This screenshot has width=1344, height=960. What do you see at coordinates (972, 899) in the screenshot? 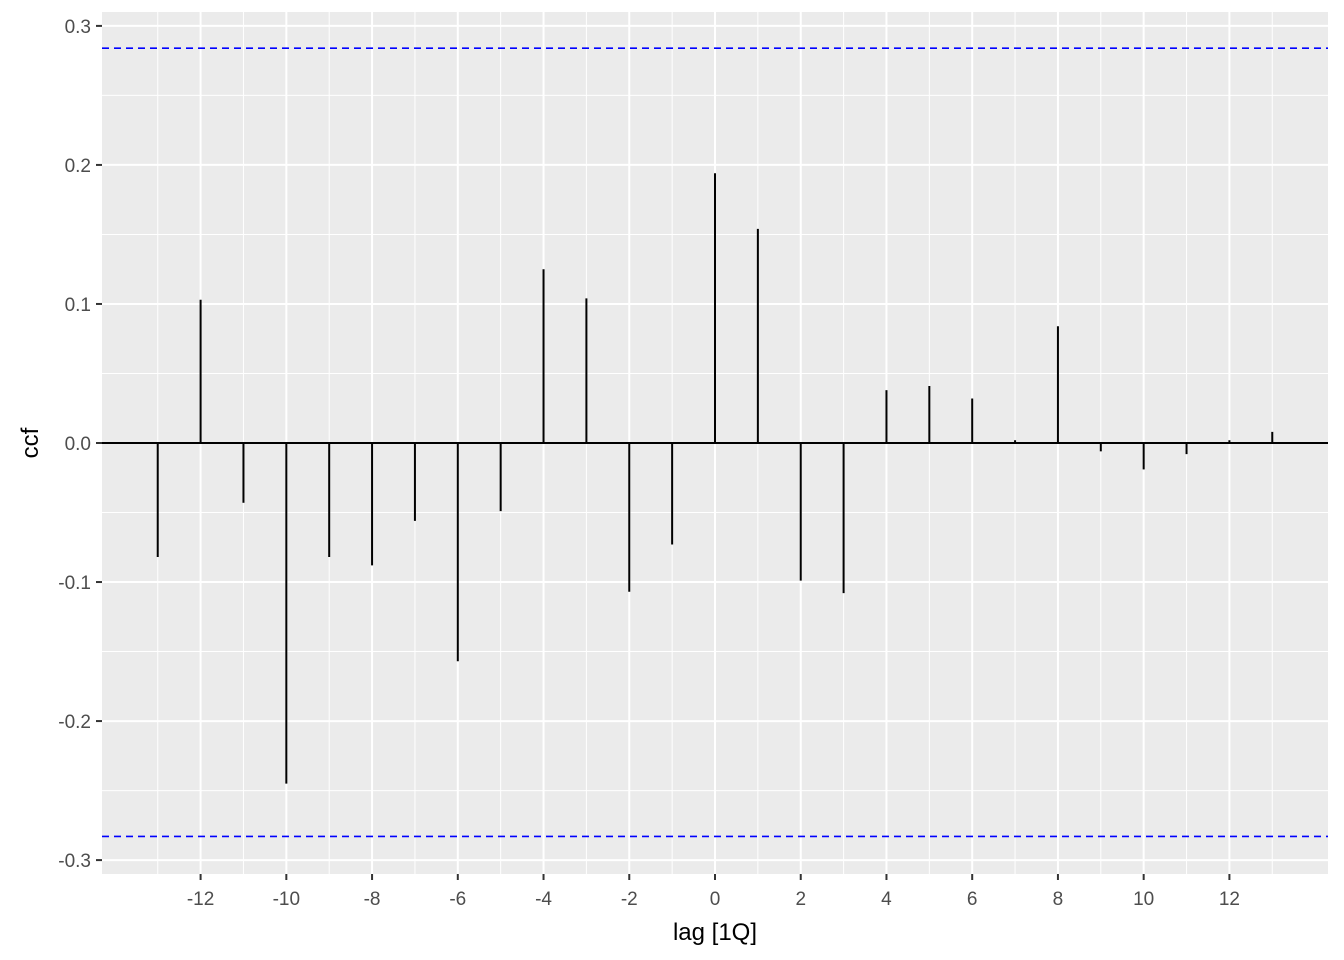
I see `x-tick-label: 6` at bounding box center [972, 899].